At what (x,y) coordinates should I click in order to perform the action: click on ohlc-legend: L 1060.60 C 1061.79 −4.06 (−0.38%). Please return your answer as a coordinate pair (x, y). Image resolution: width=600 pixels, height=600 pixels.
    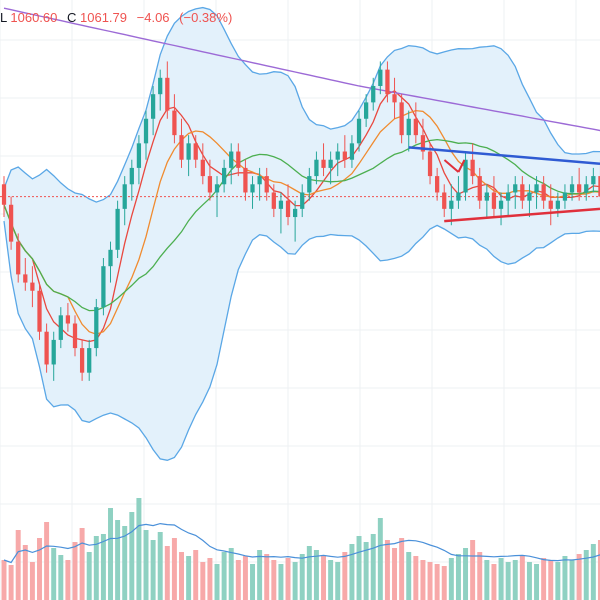
    Looking at the image, I should click on (119, 17).